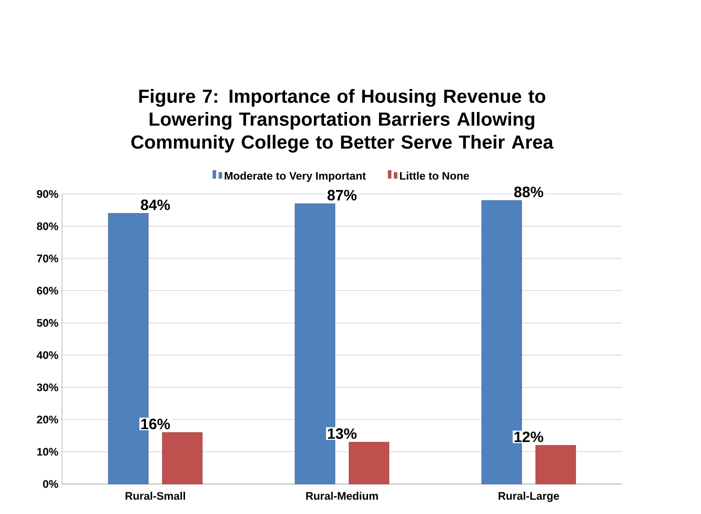 This screenshot has height=514, width=701. I want to click on data-label: 87%, so click(342, 195).